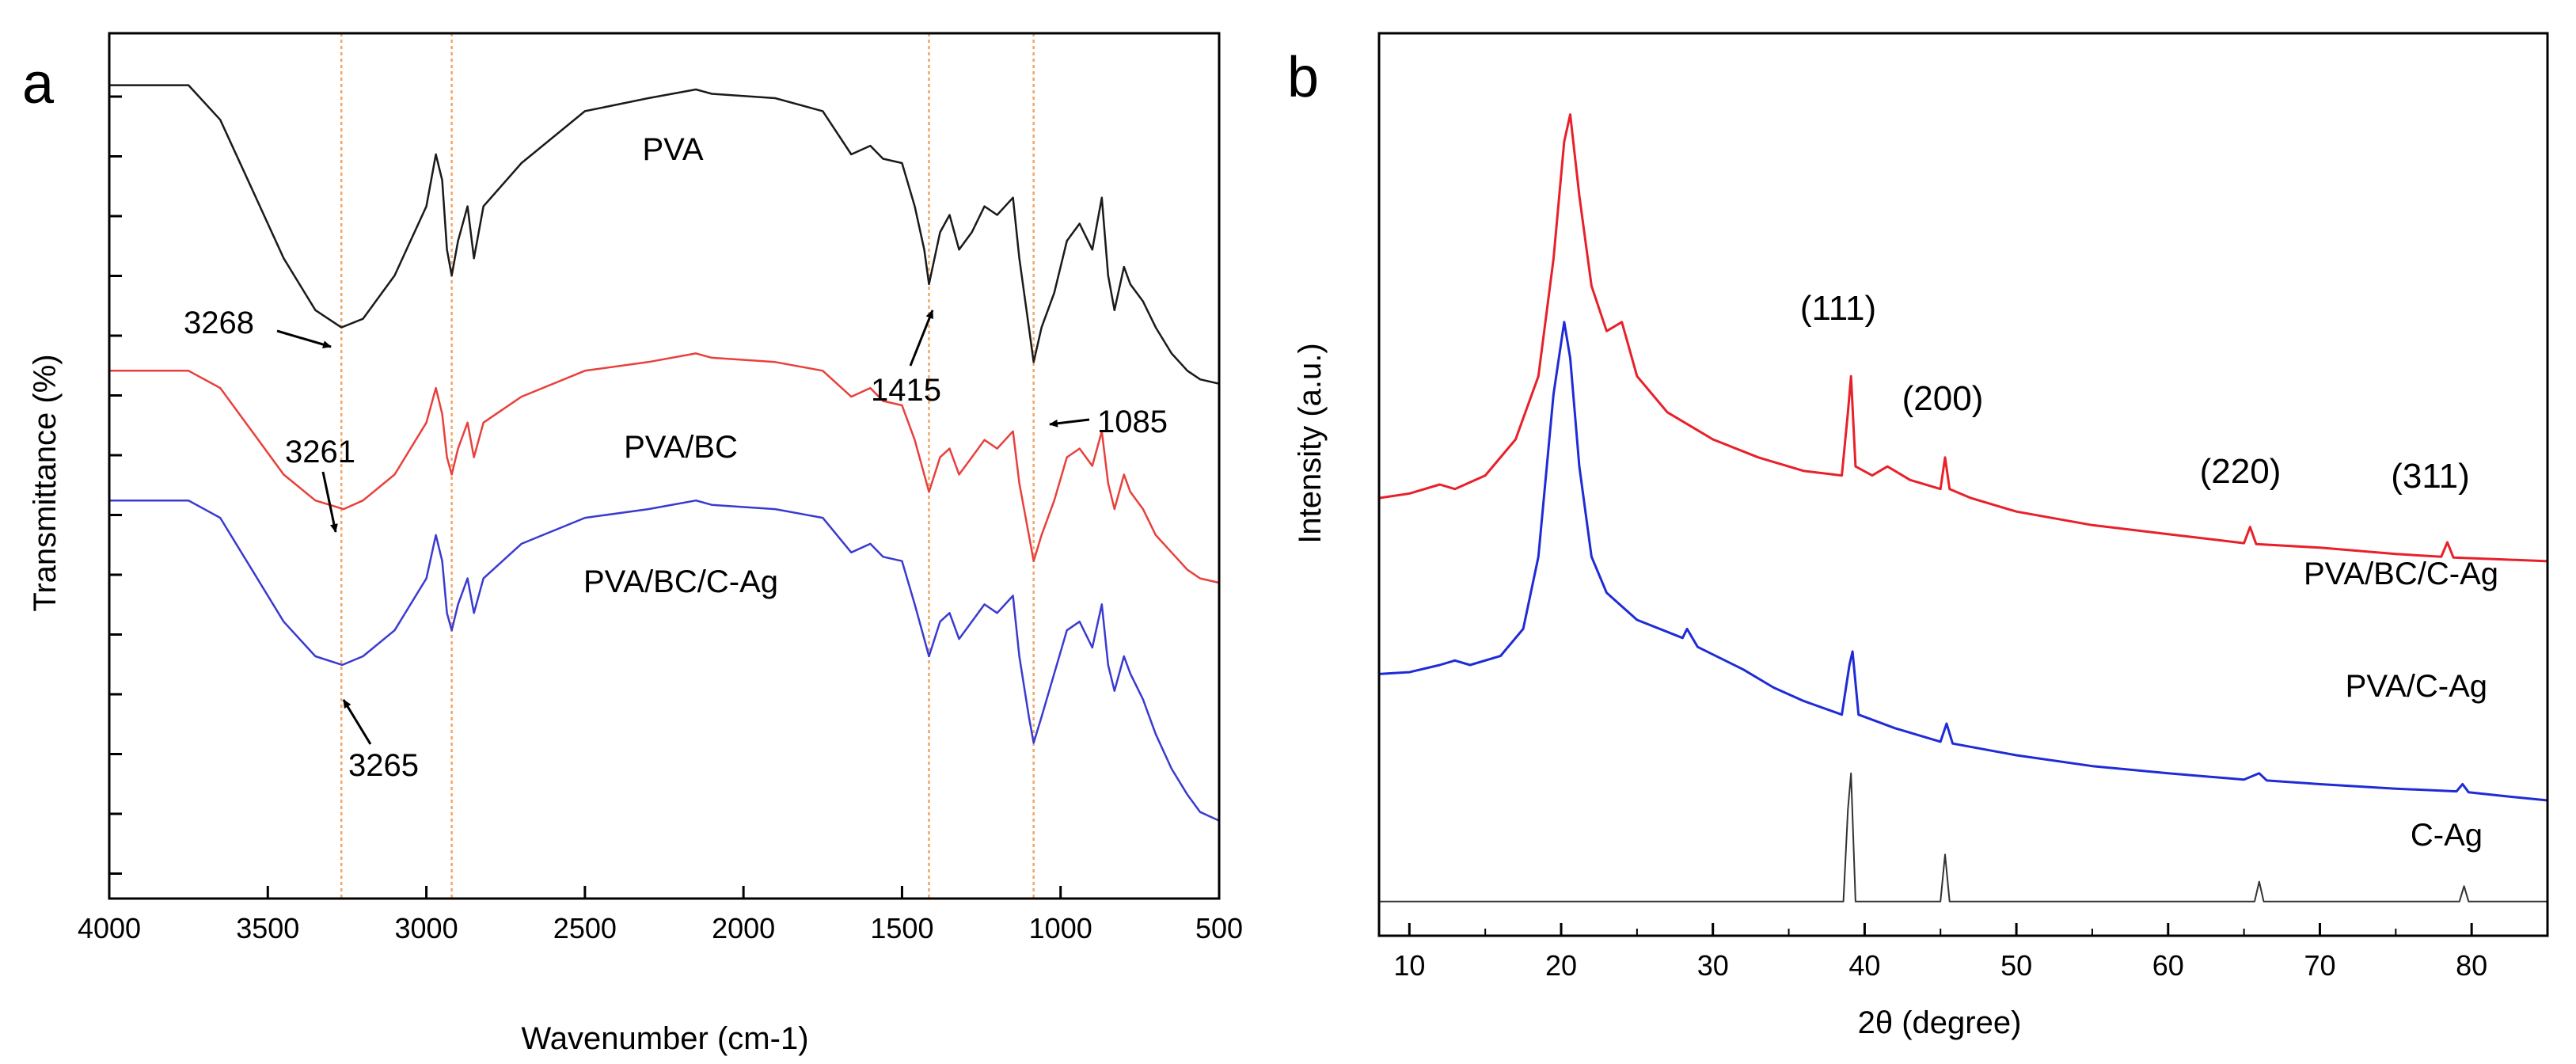 This screenshot has height=1064, width=2576. I want to click on panel-a-annotation-3268-arrow, so click(304, 338).